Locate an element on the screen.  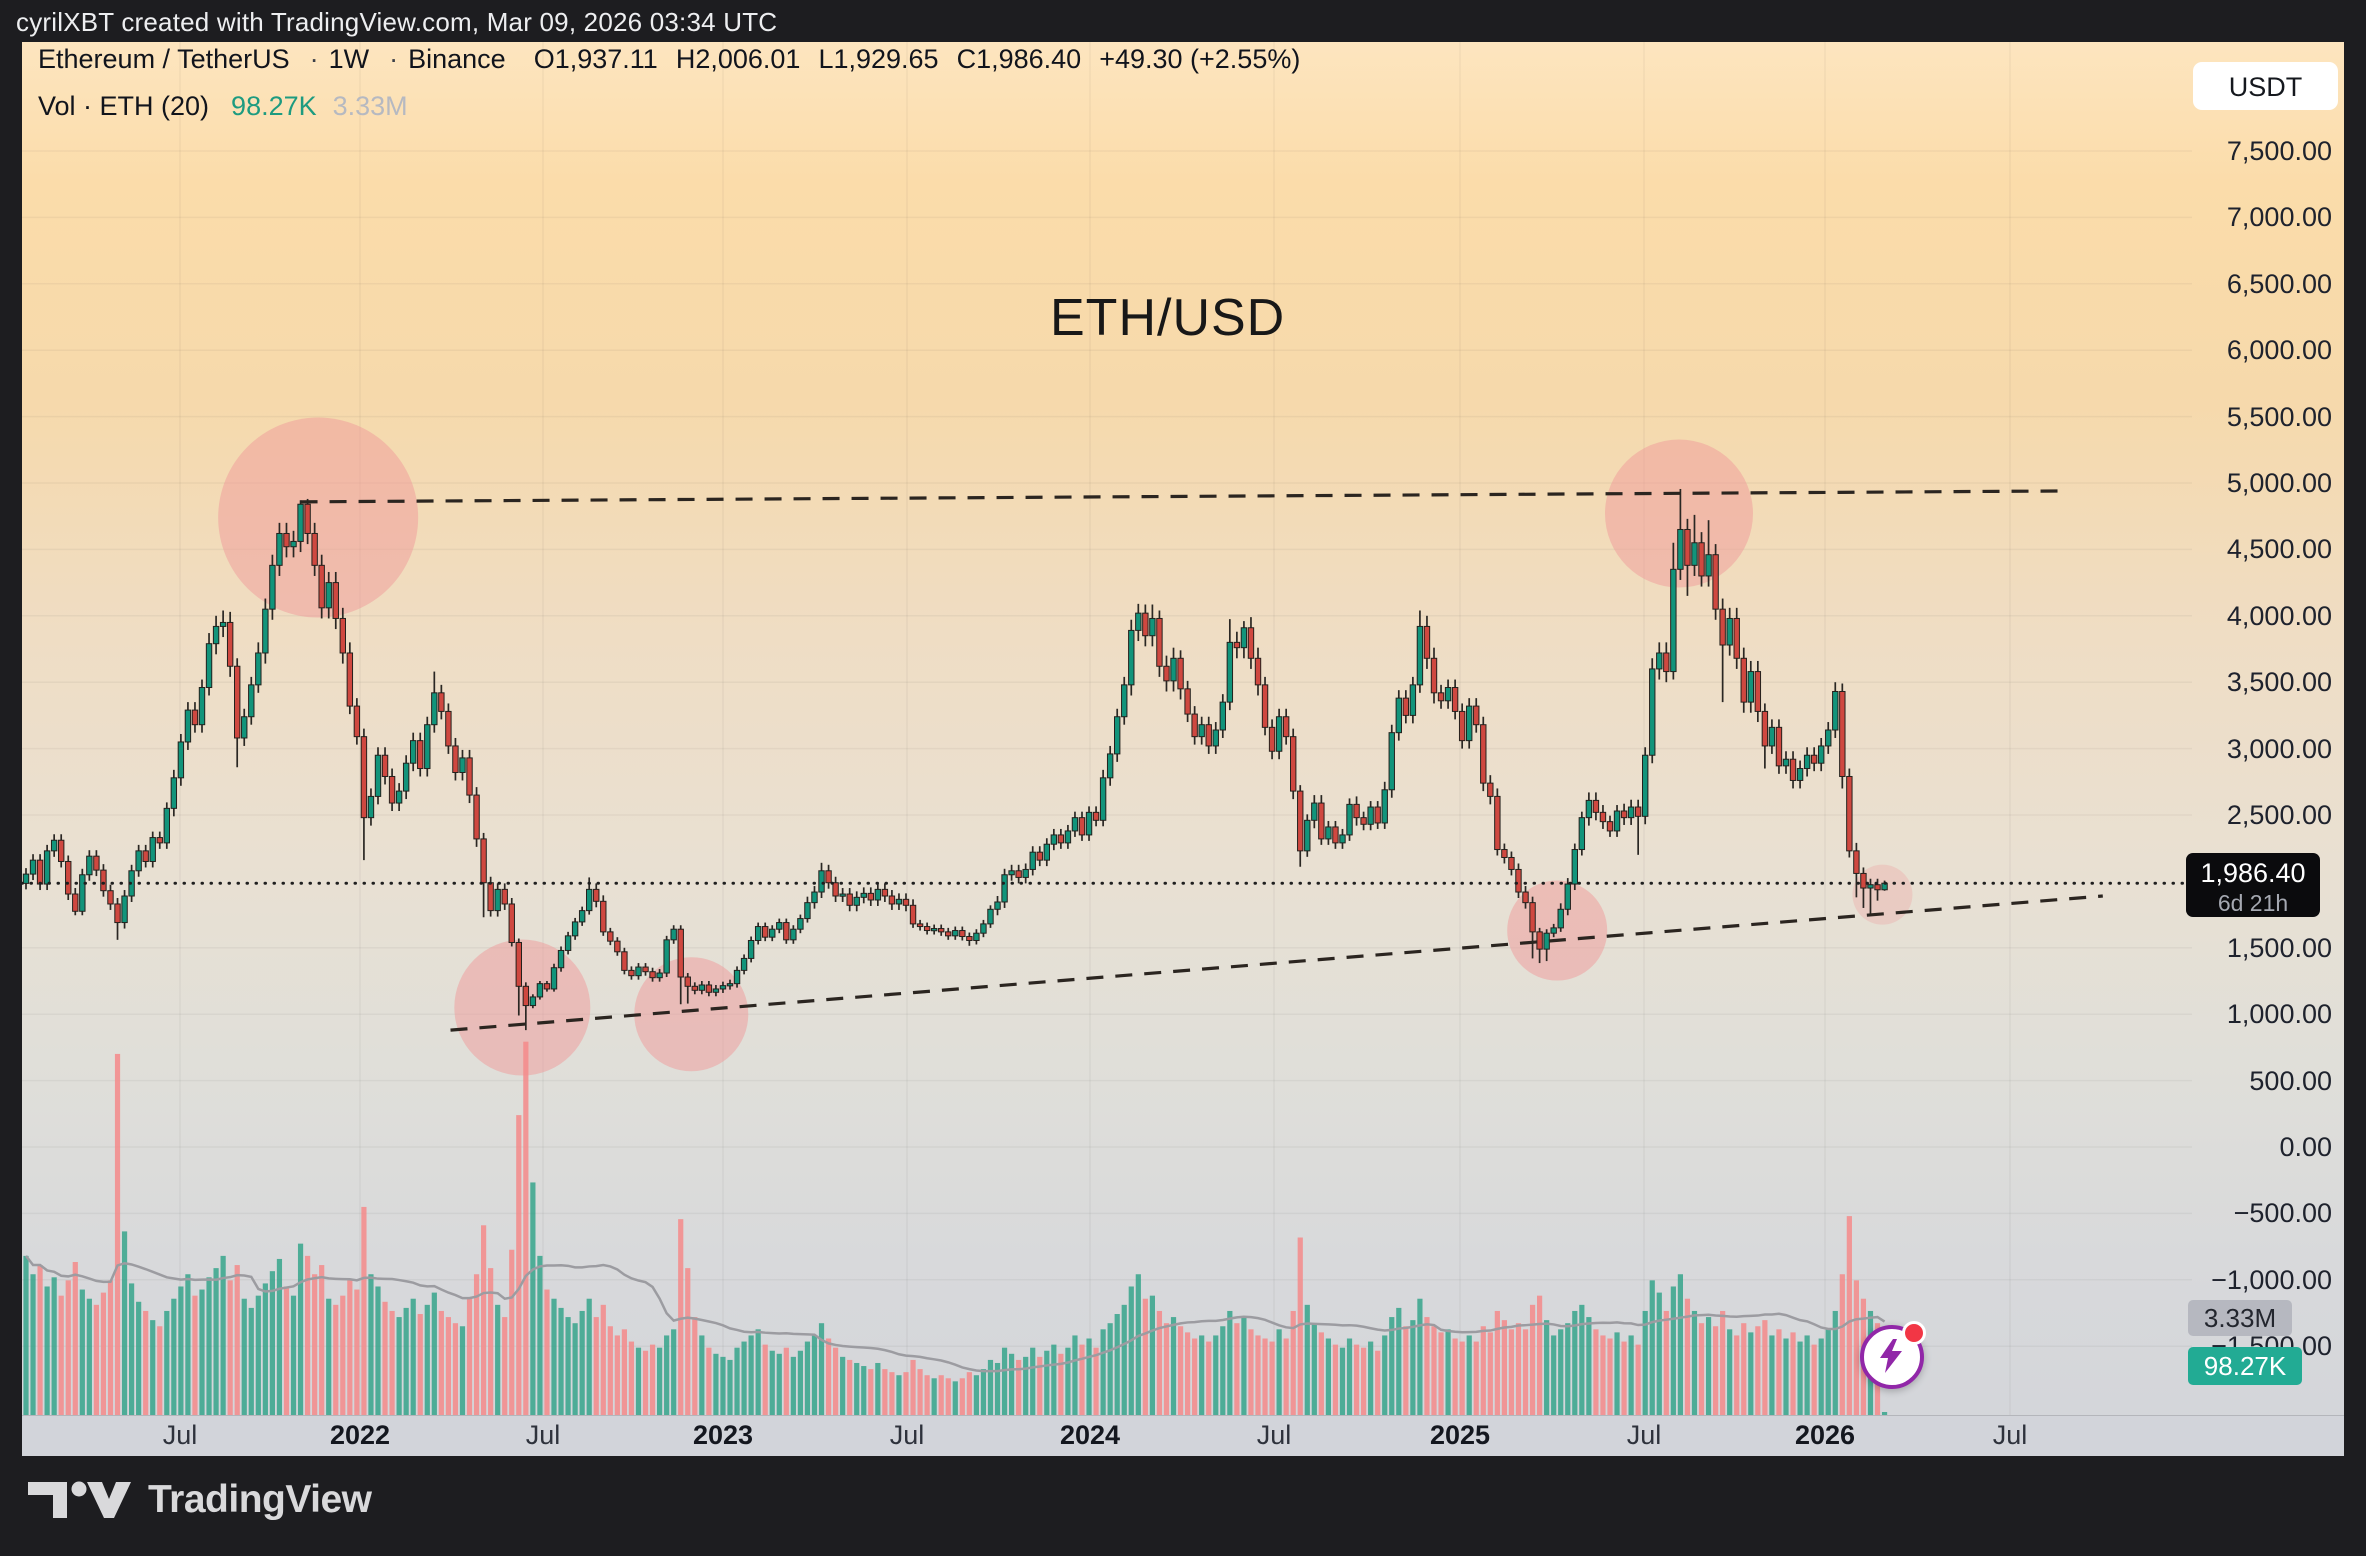
quote-currency-button: USDT is located at coordinates (2265, 86).